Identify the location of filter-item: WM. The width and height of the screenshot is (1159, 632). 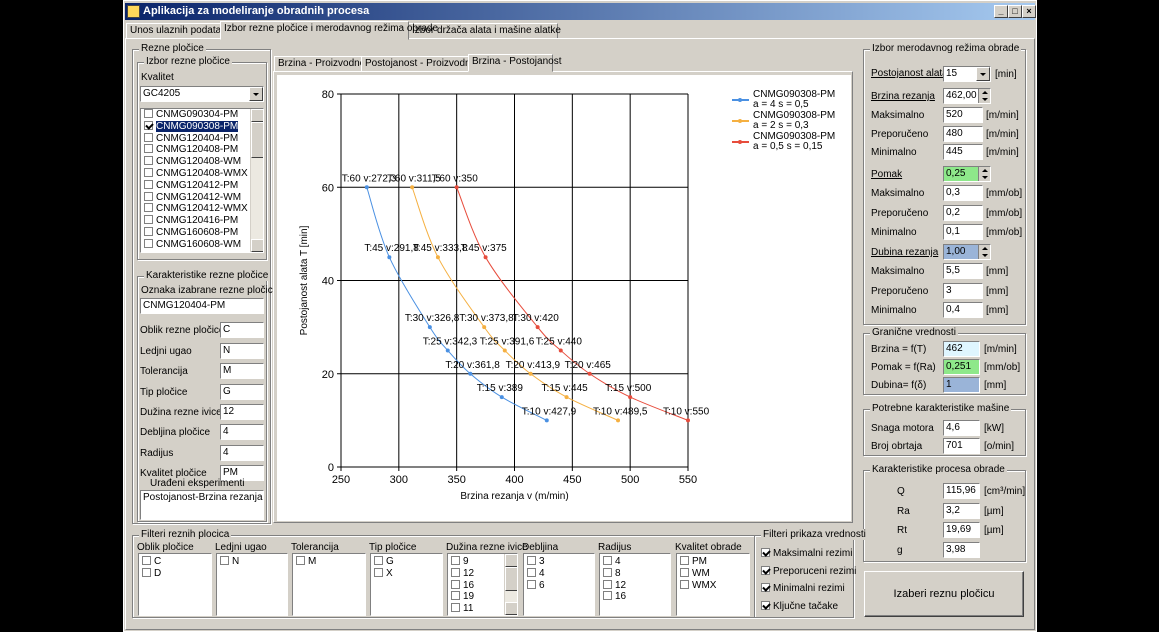
(713, 573).